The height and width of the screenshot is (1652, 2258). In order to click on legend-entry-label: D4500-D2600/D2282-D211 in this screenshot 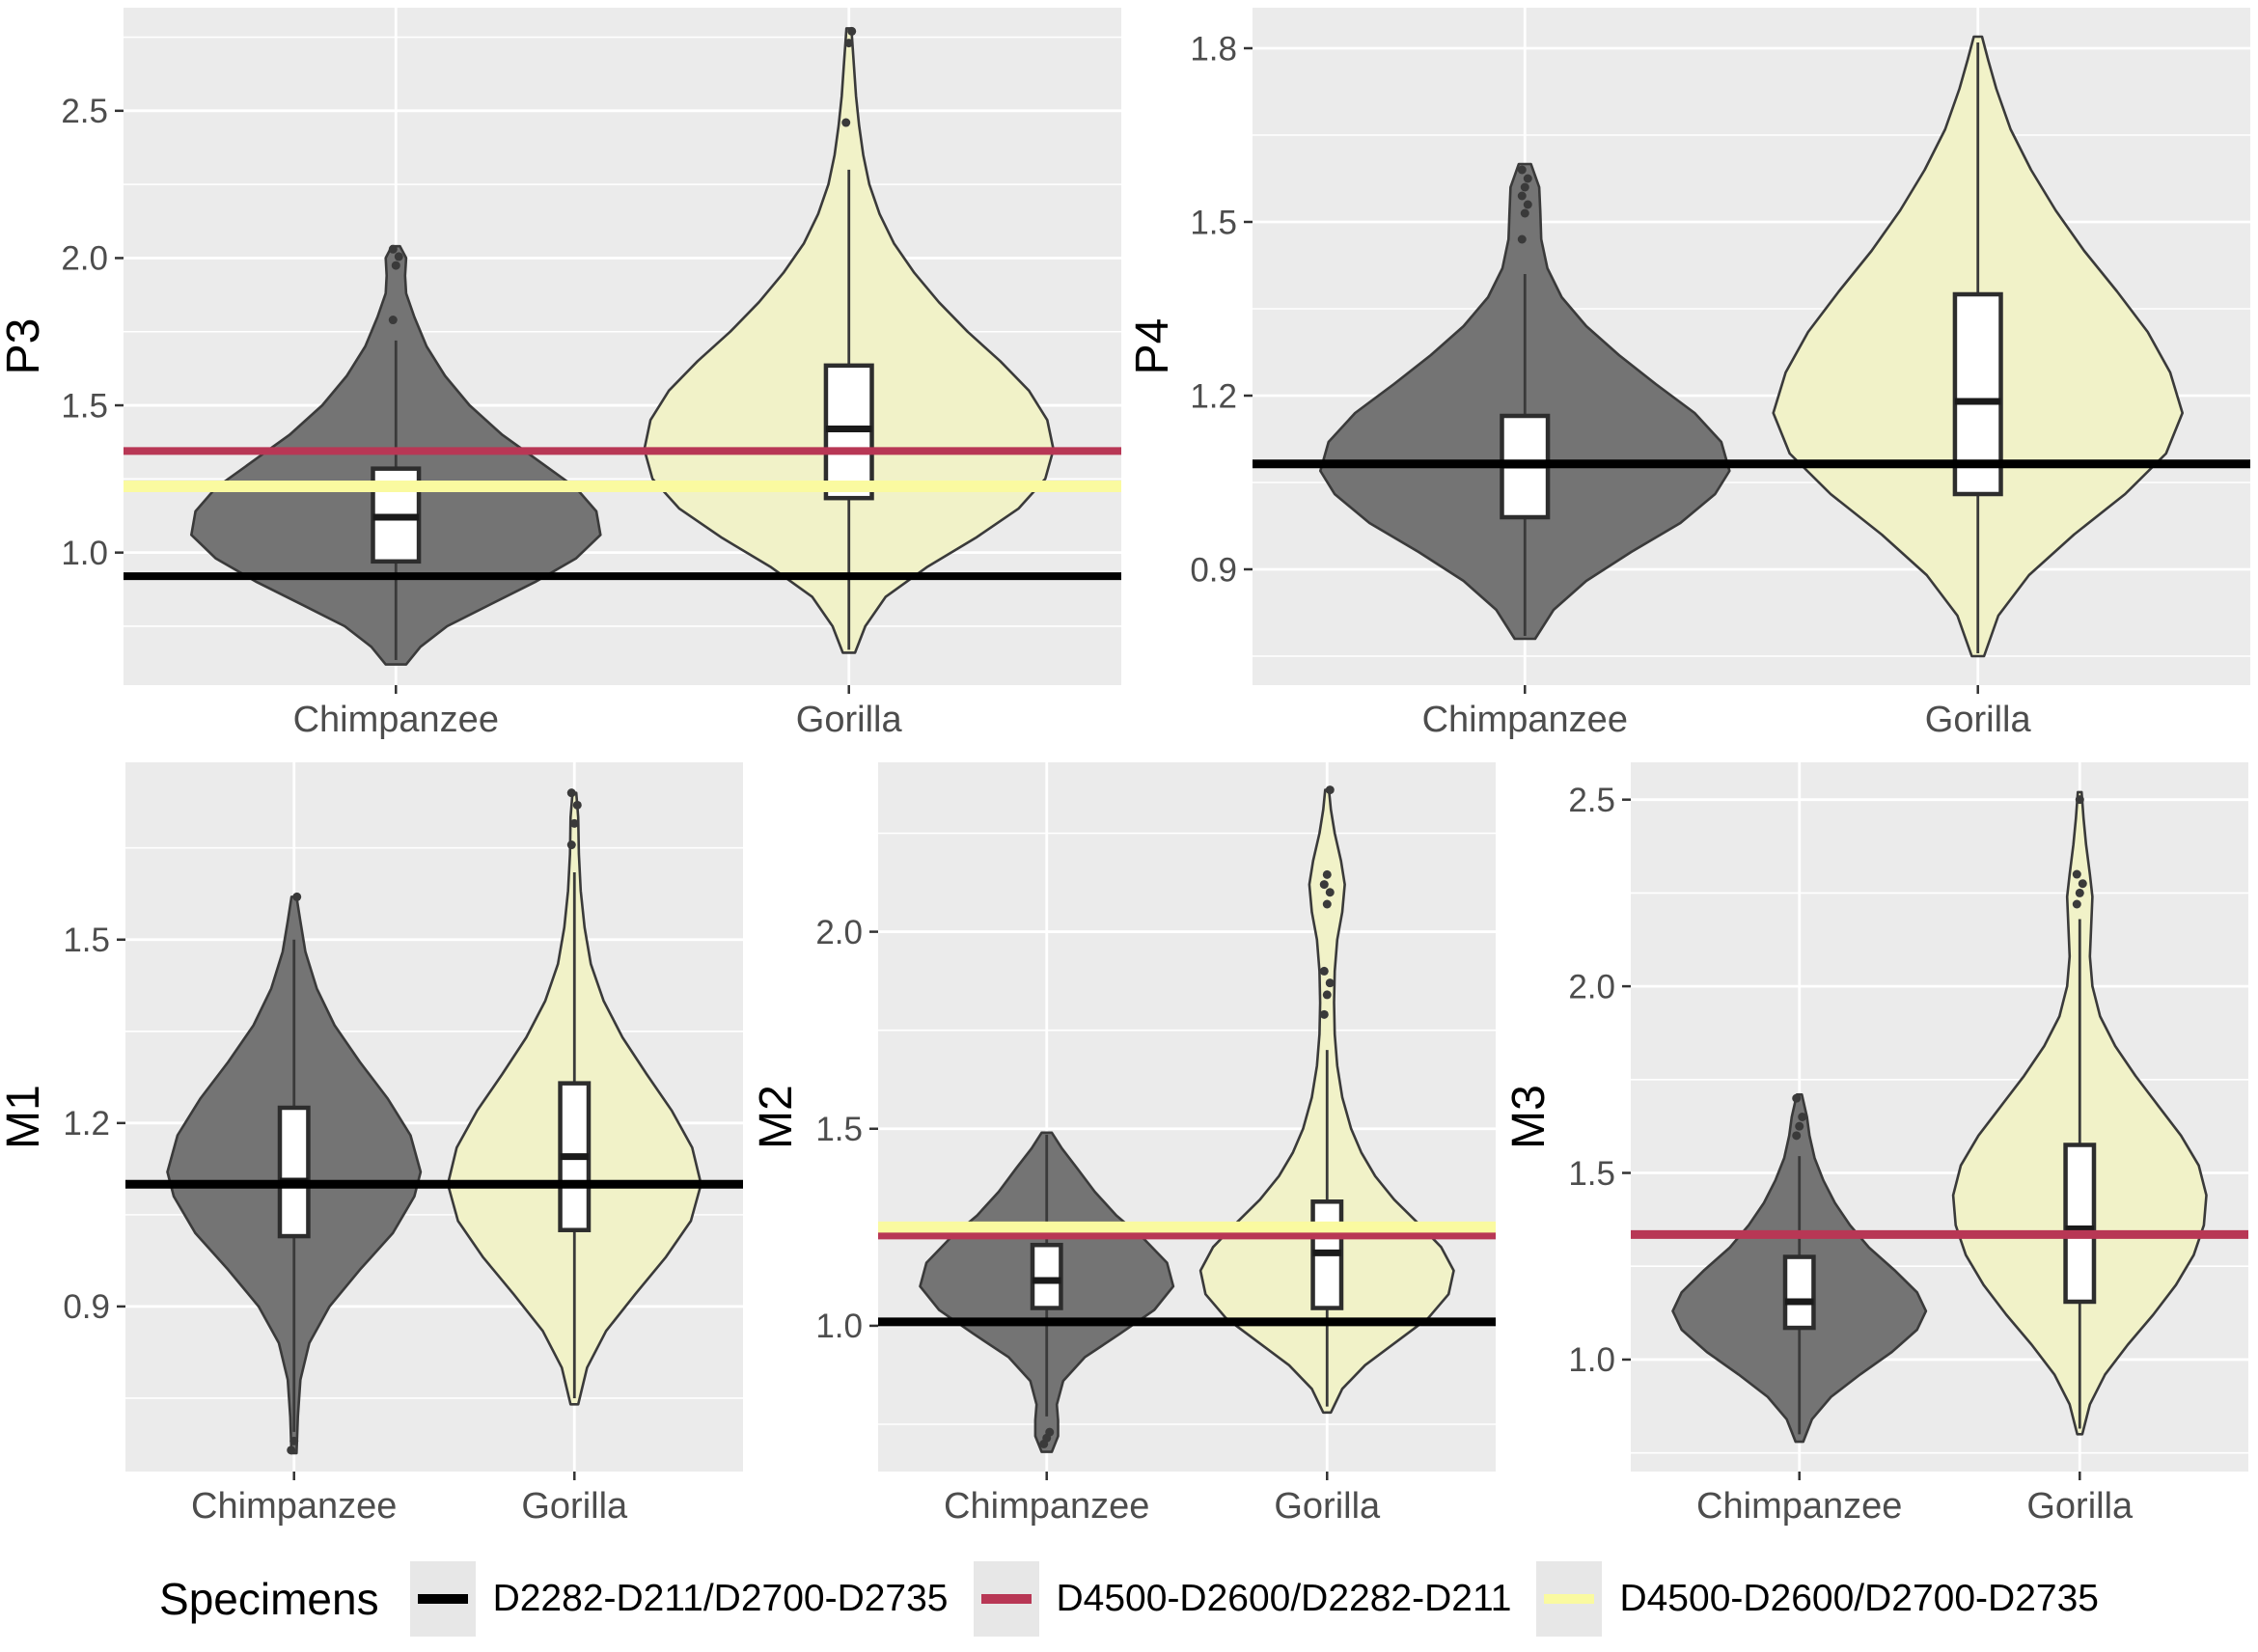, I will do `click(1284, 1598)`.